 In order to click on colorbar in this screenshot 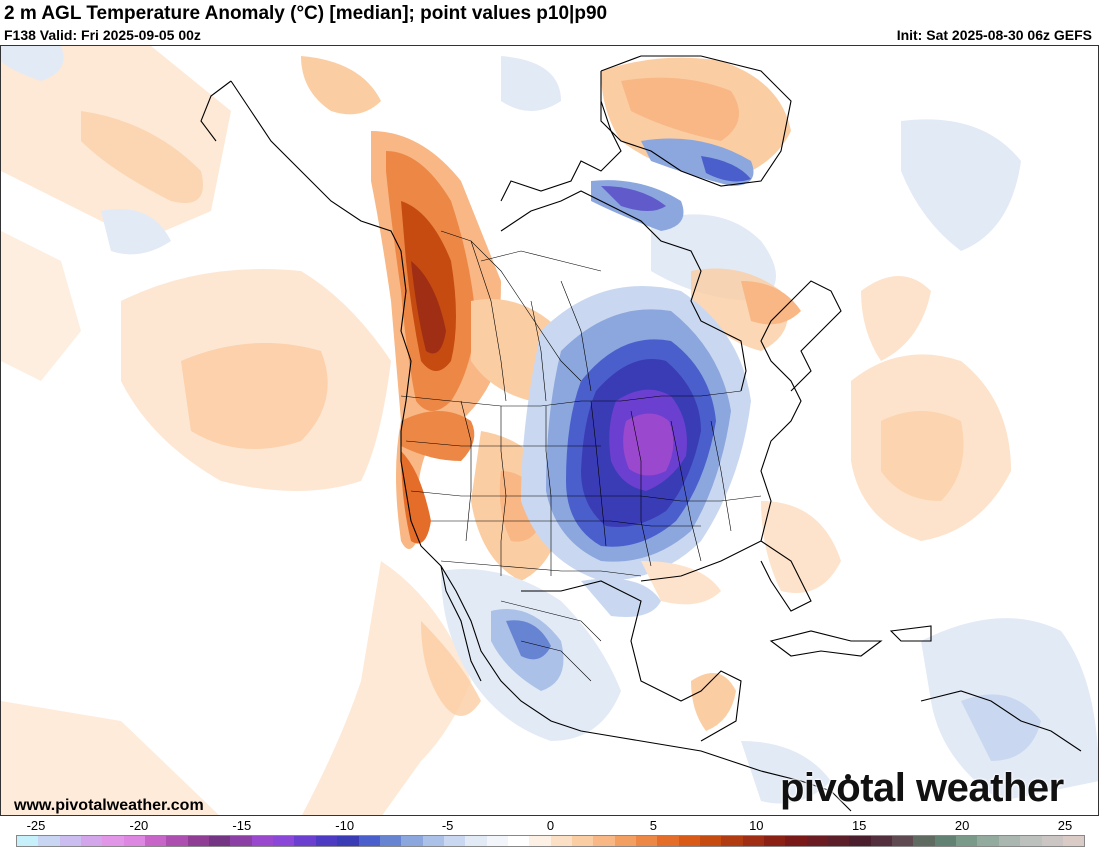, I will do `click(550, 841)`.